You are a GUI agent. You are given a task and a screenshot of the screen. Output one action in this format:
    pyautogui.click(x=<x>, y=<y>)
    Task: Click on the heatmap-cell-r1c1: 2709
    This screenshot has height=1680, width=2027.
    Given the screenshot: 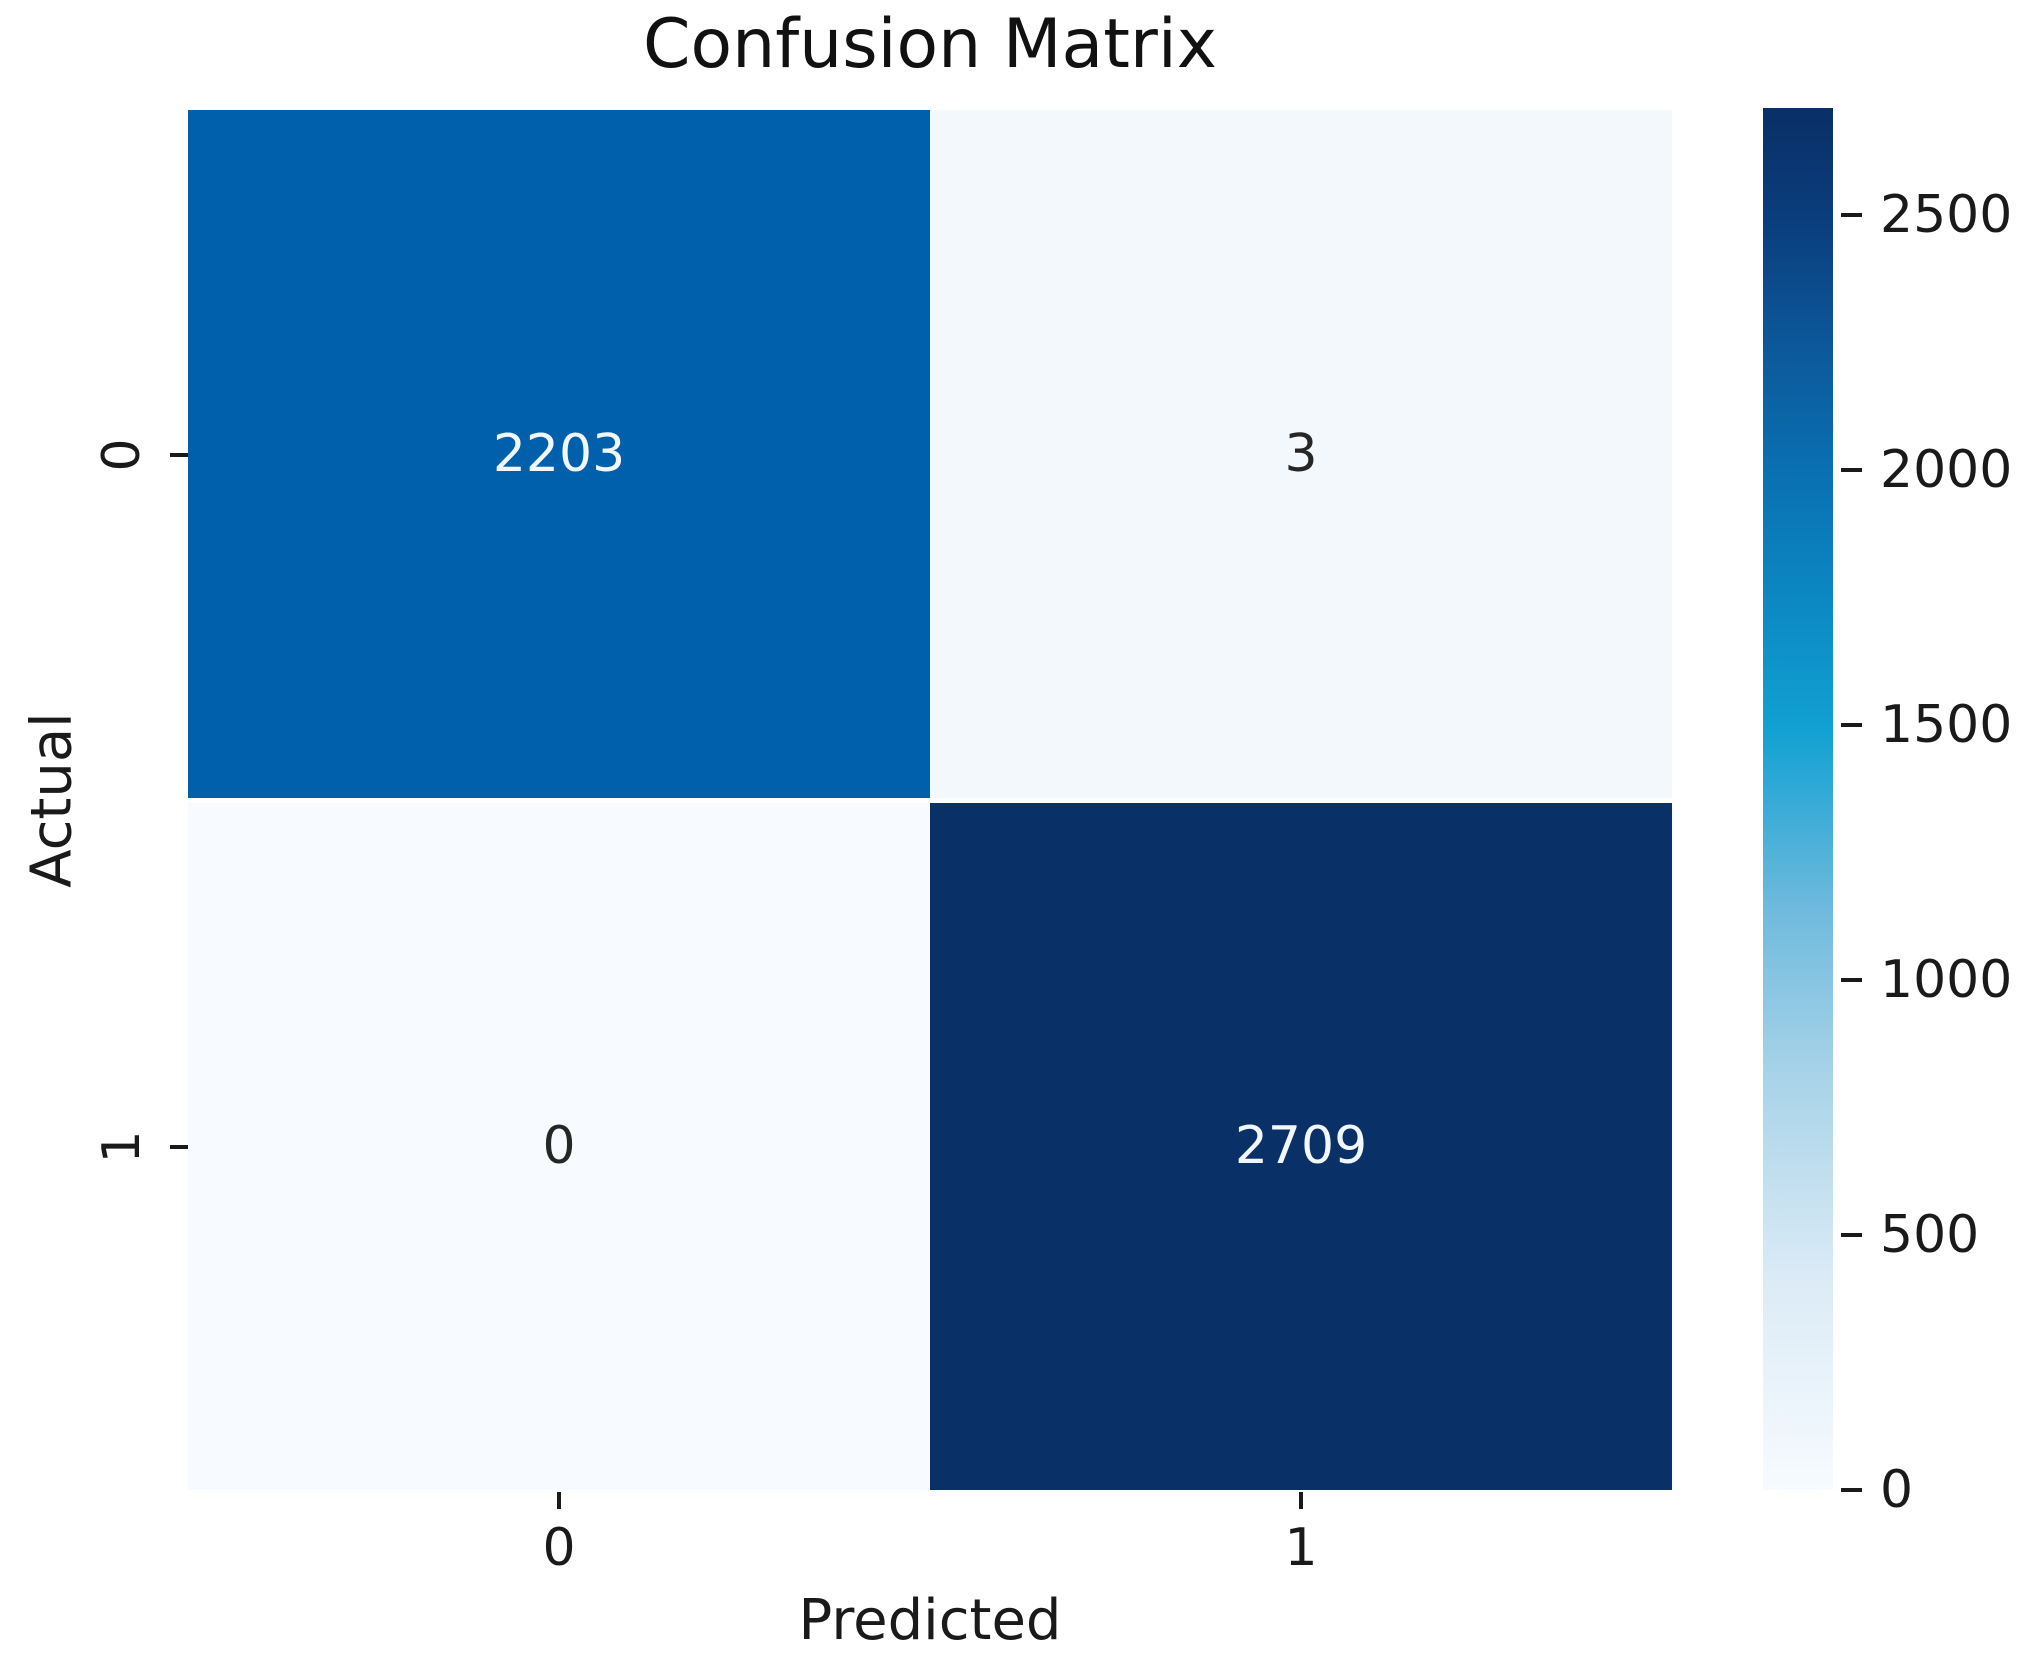 What is the action you would take?
    pyautogui.click(x=1301, y=1146)
    